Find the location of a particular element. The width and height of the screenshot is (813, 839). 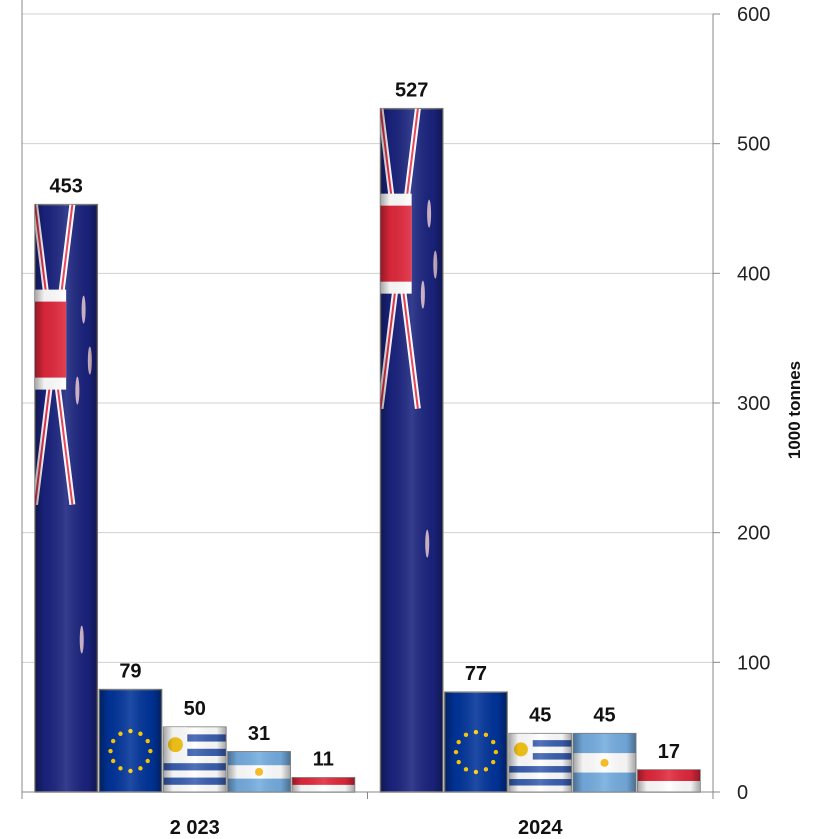

data-label: 453 is located at coordinates (65, 187).